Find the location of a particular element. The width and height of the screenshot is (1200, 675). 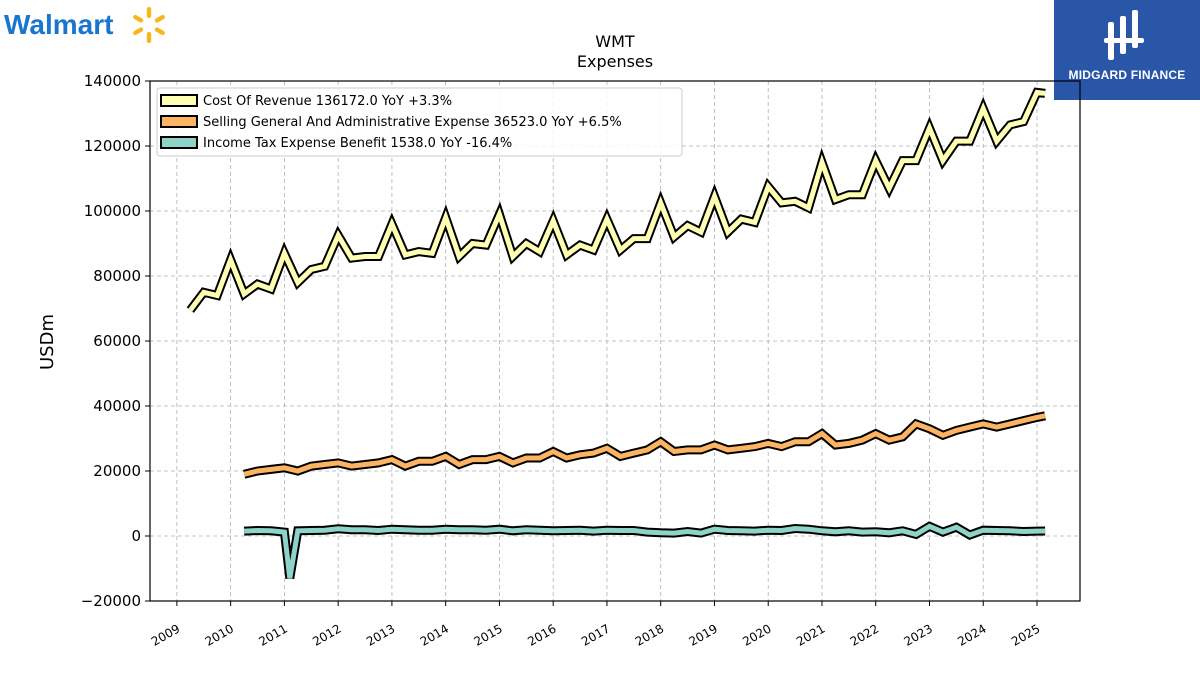

x-tick-label: 2022 is located at coordinates (864, 634).